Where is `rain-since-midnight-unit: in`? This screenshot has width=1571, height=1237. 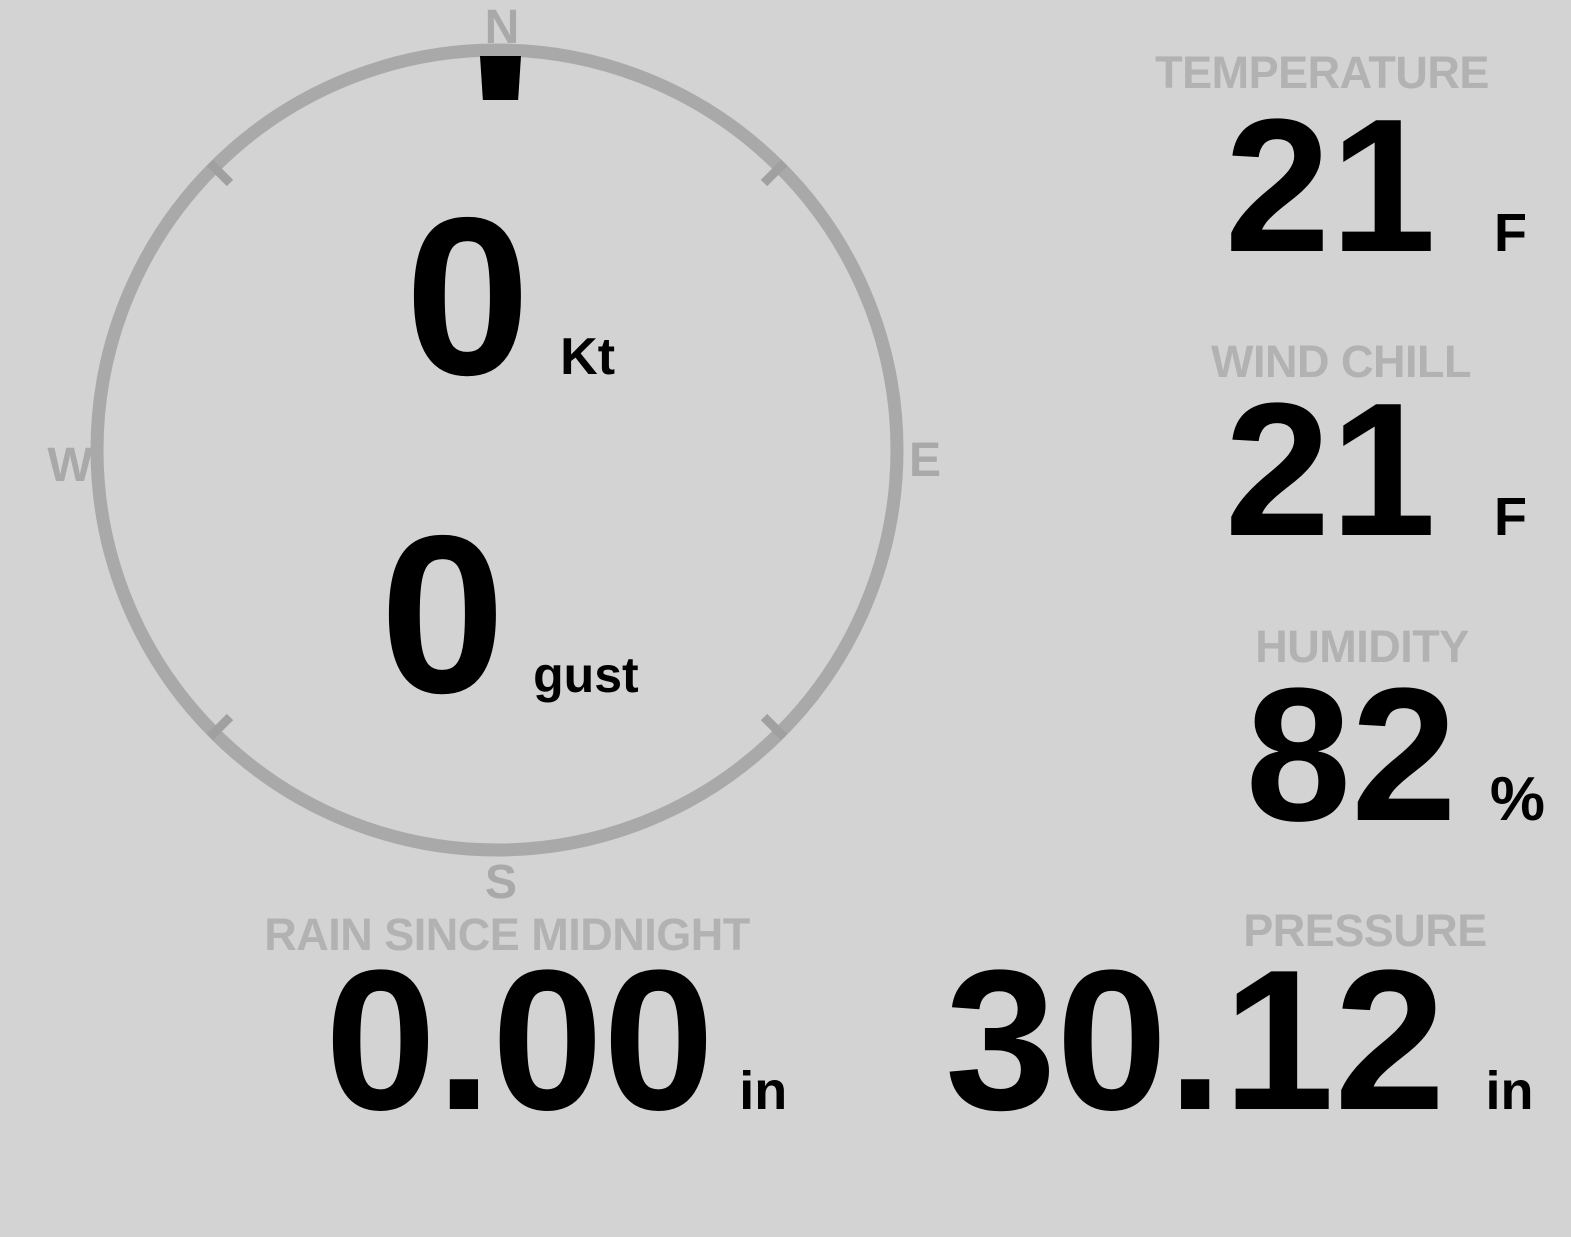 rain-since-midnight-unit: in is located at coordinates (763, 1091).